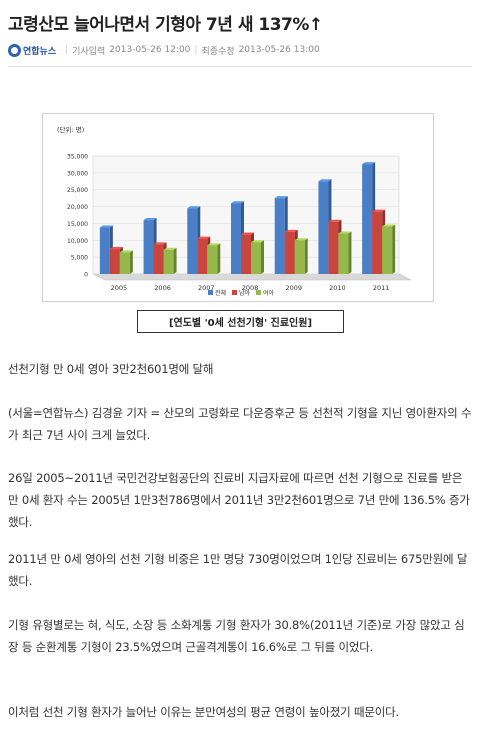  I want to click on y-tick-label: 5,000, so click(79, 258).